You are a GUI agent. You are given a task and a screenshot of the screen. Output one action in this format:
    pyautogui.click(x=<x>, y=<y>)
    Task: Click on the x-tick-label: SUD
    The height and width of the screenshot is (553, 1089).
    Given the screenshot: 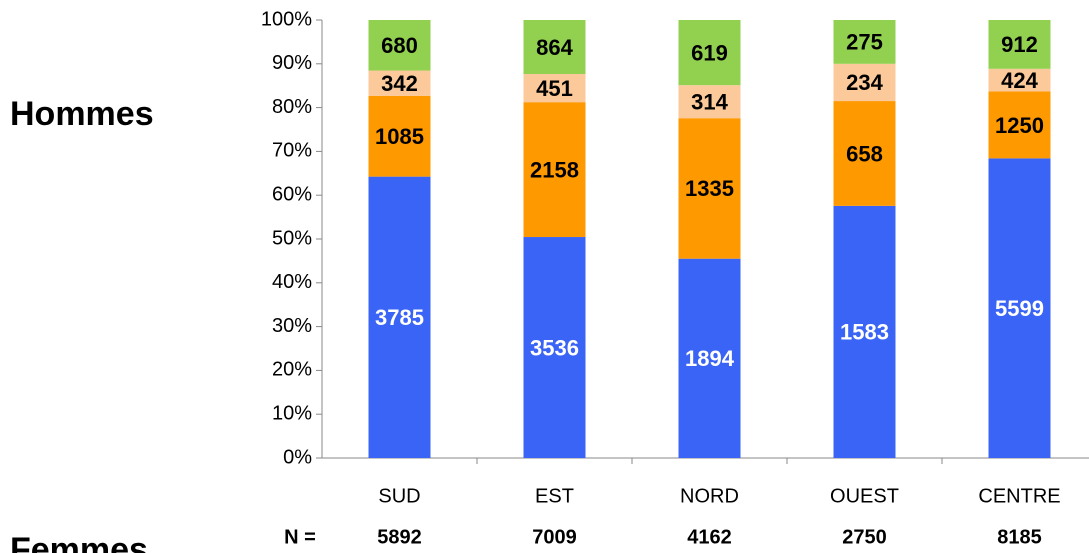 What is the action you would take?
    pyautogui.click(x=399, y=496)
    